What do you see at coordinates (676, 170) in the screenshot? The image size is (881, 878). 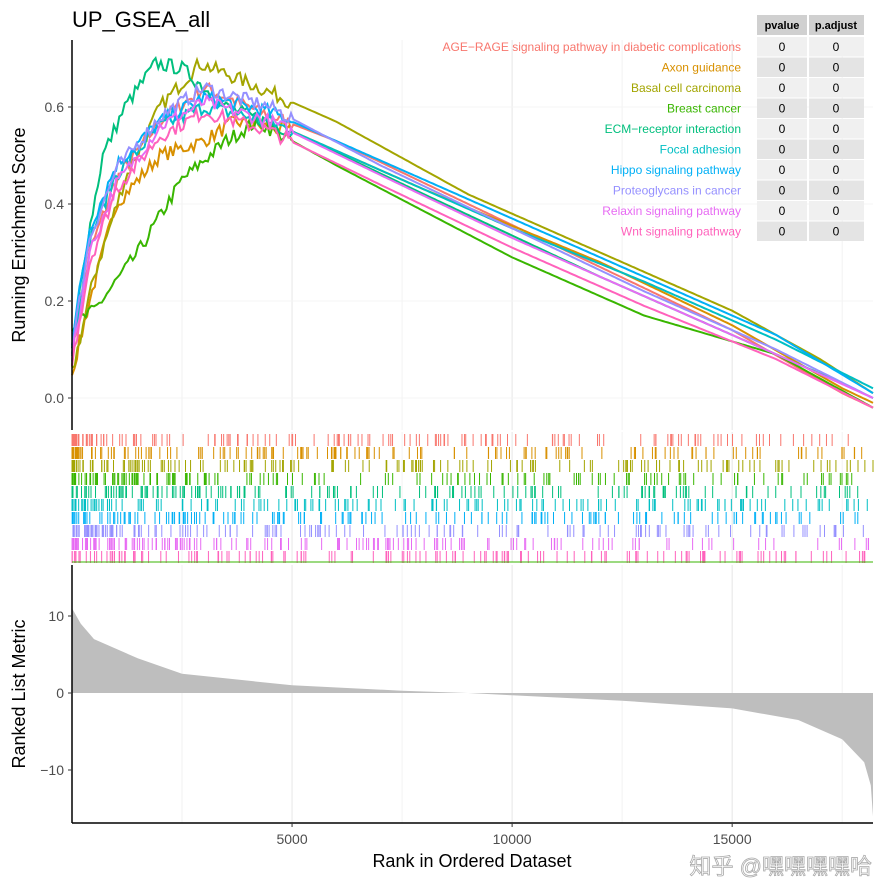 I see `legend-label: Hippo signaling pathway` at bounding box center [676, 170].